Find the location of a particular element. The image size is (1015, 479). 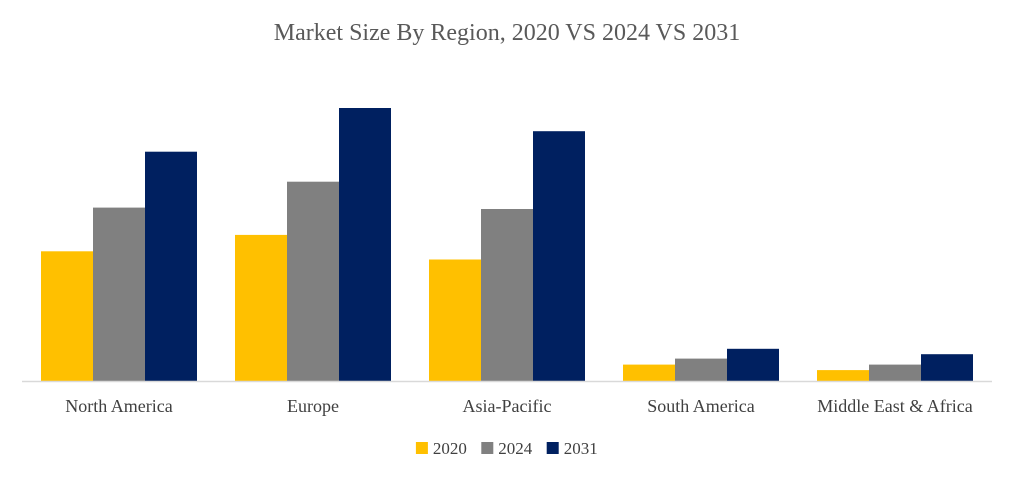

legend-swatch-2020 is located at coordinates (421, 448).